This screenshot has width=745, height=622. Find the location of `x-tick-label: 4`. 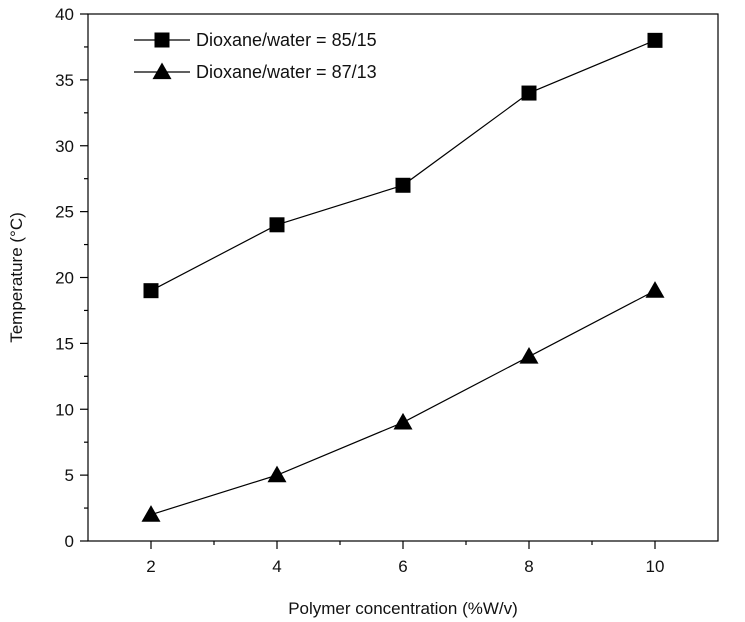

x-tick-label: 4 is located at coordinates (276, 566).